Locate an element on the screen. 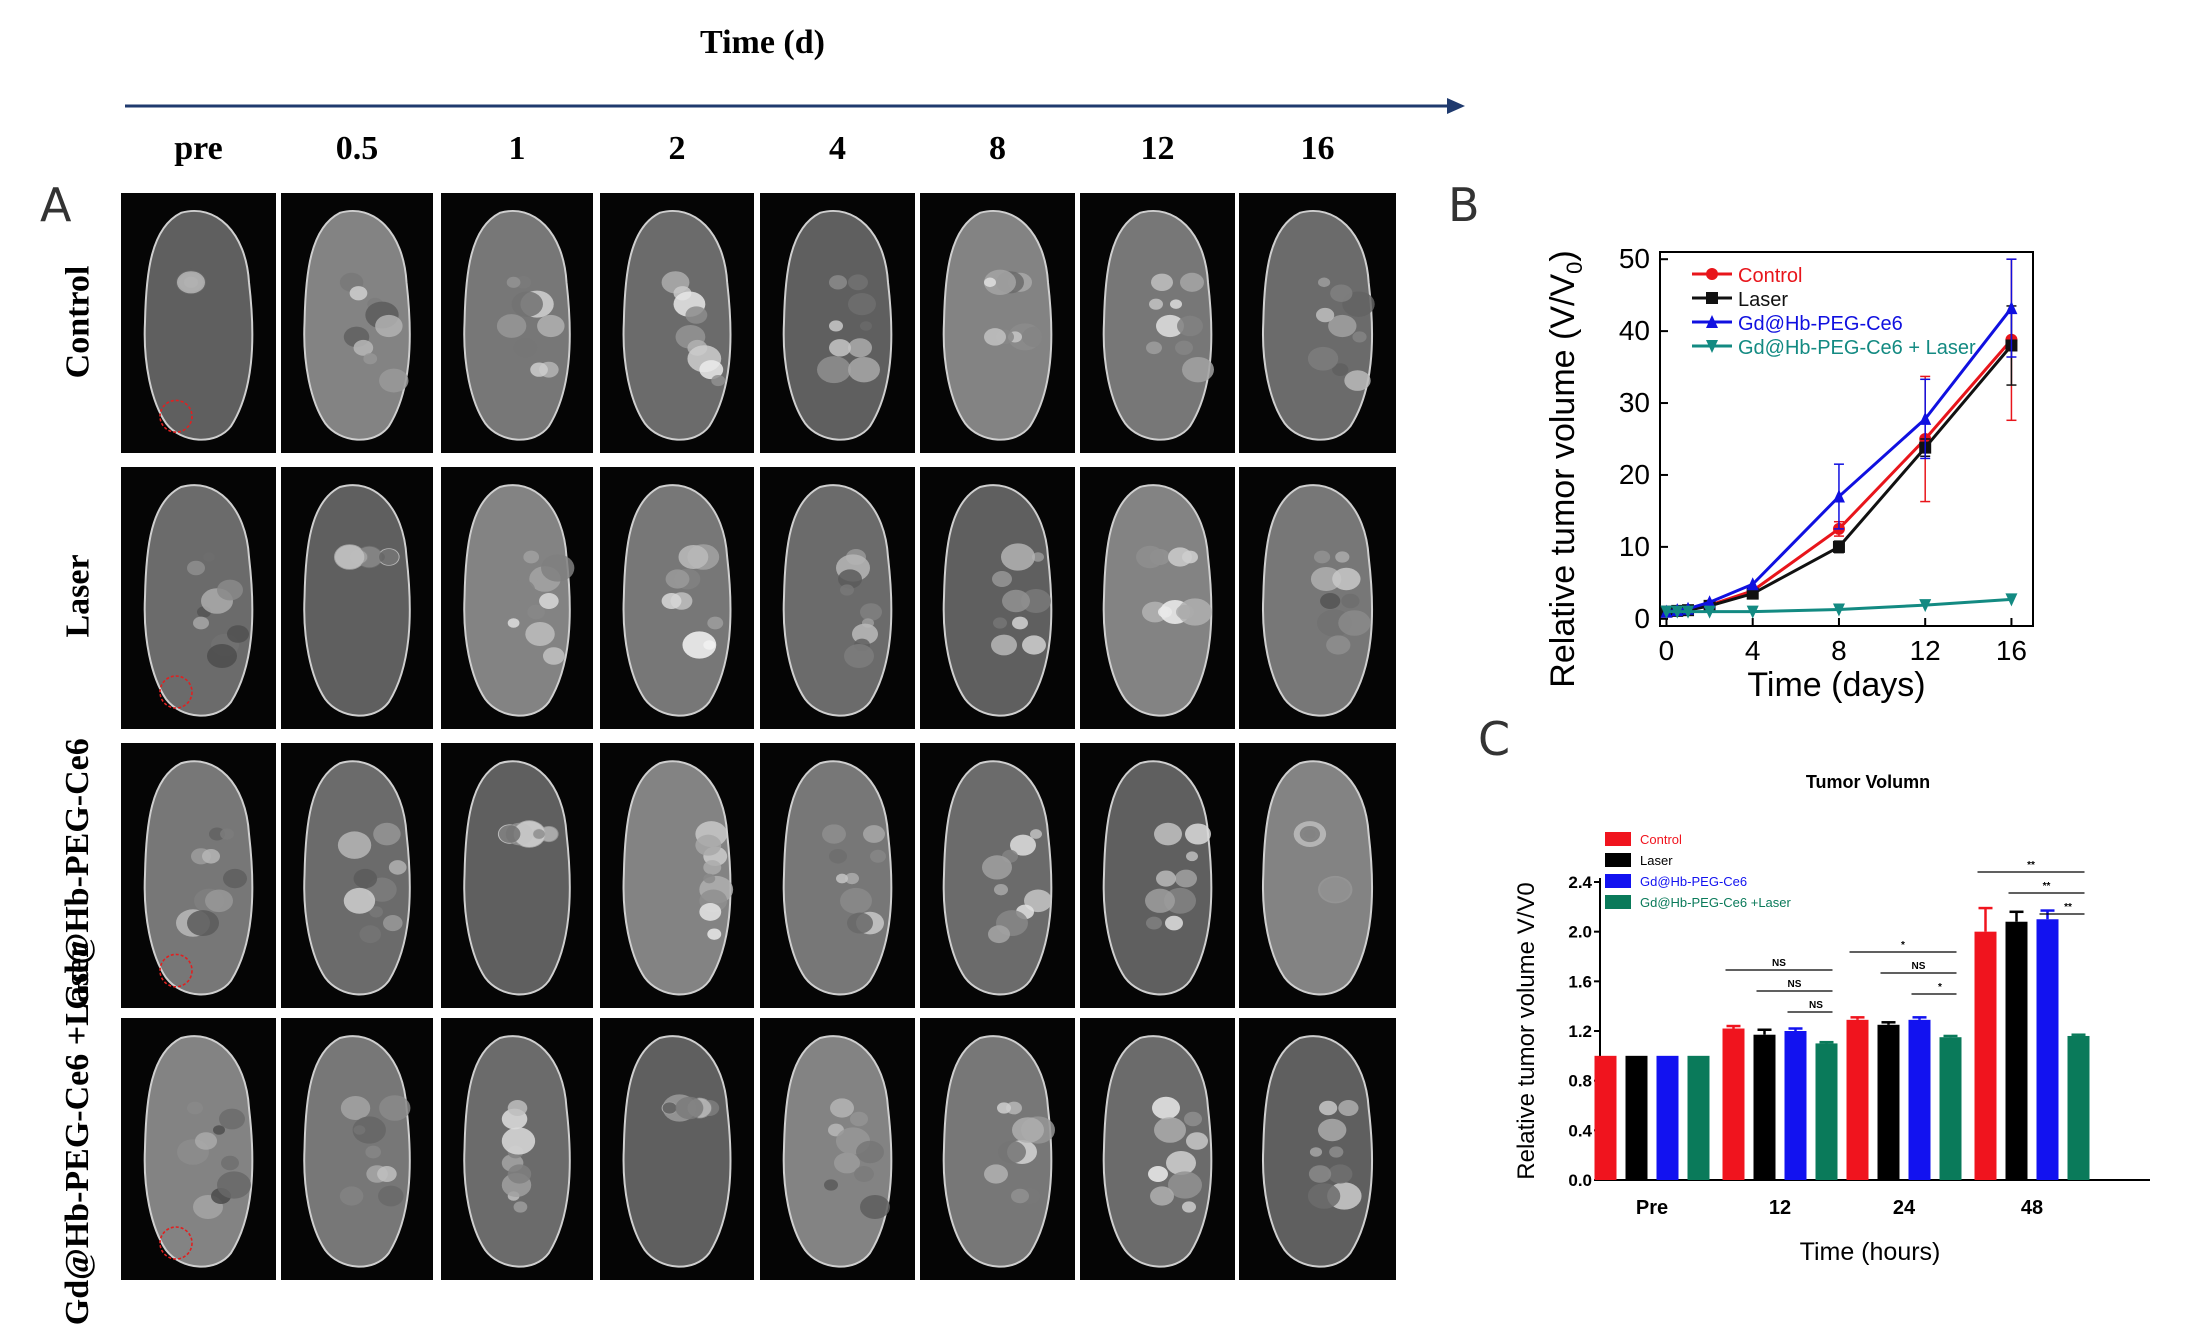  x-tick-label: 8 is located at coordinates (1839, 650).